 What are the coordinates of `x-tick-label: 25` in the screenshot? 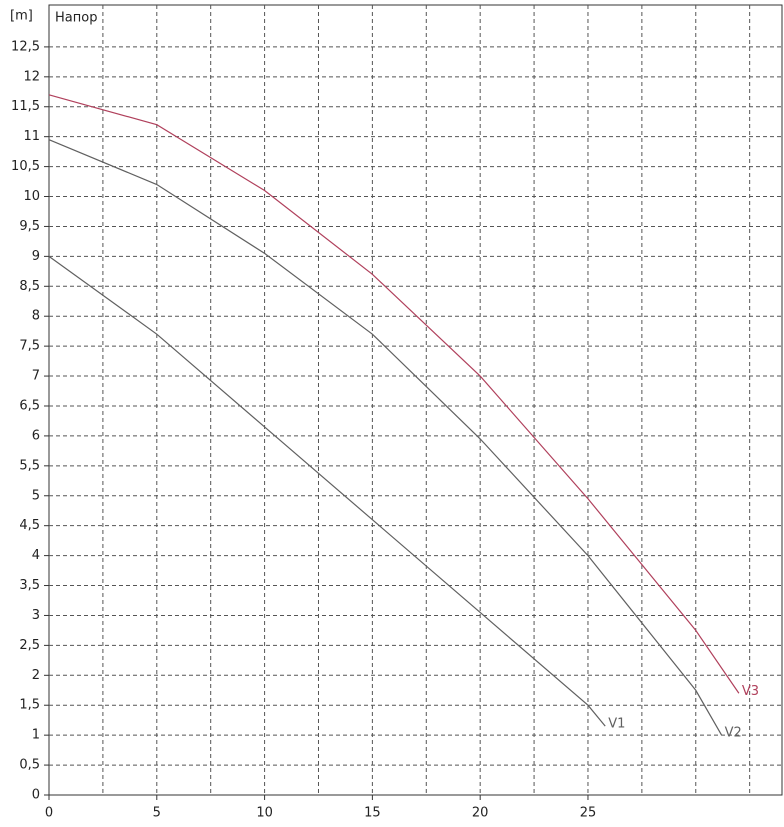 It's located at (588, 813).